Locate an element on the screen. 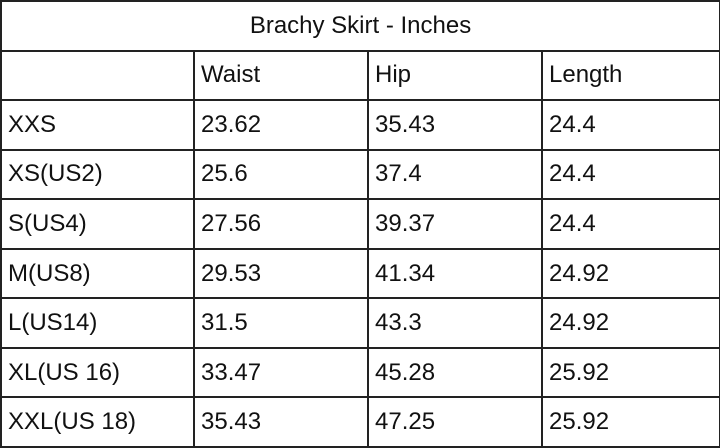  value-cell: 47.25 is located at coordinates (455, 422).